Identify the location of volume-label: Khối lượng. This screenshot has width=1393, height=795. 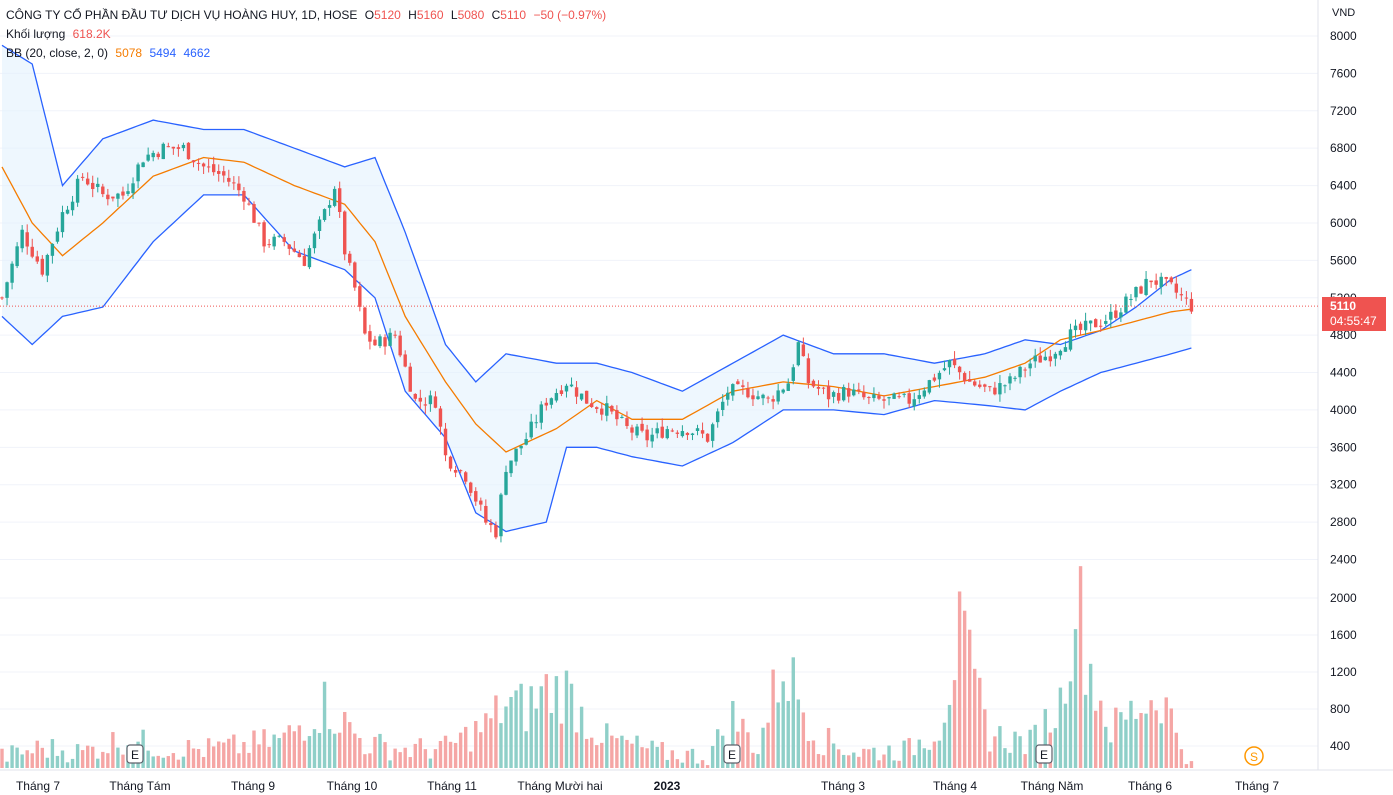
(36, 34).